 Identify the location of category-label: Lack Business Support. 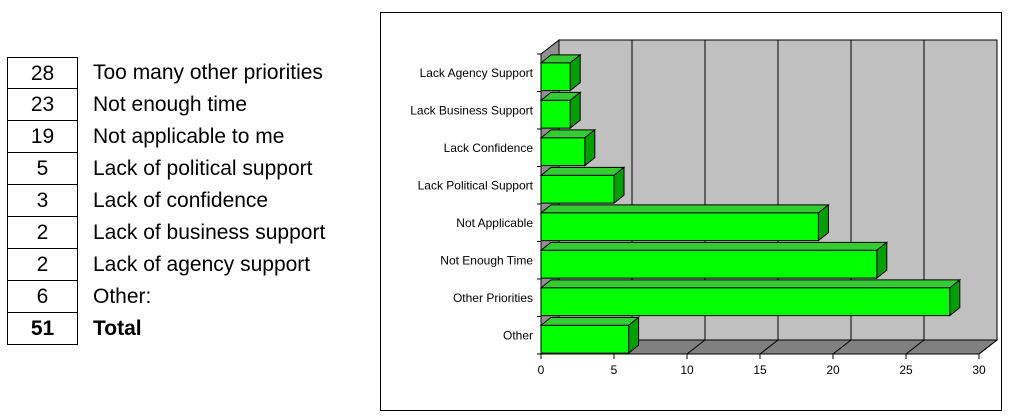
(471, 110).